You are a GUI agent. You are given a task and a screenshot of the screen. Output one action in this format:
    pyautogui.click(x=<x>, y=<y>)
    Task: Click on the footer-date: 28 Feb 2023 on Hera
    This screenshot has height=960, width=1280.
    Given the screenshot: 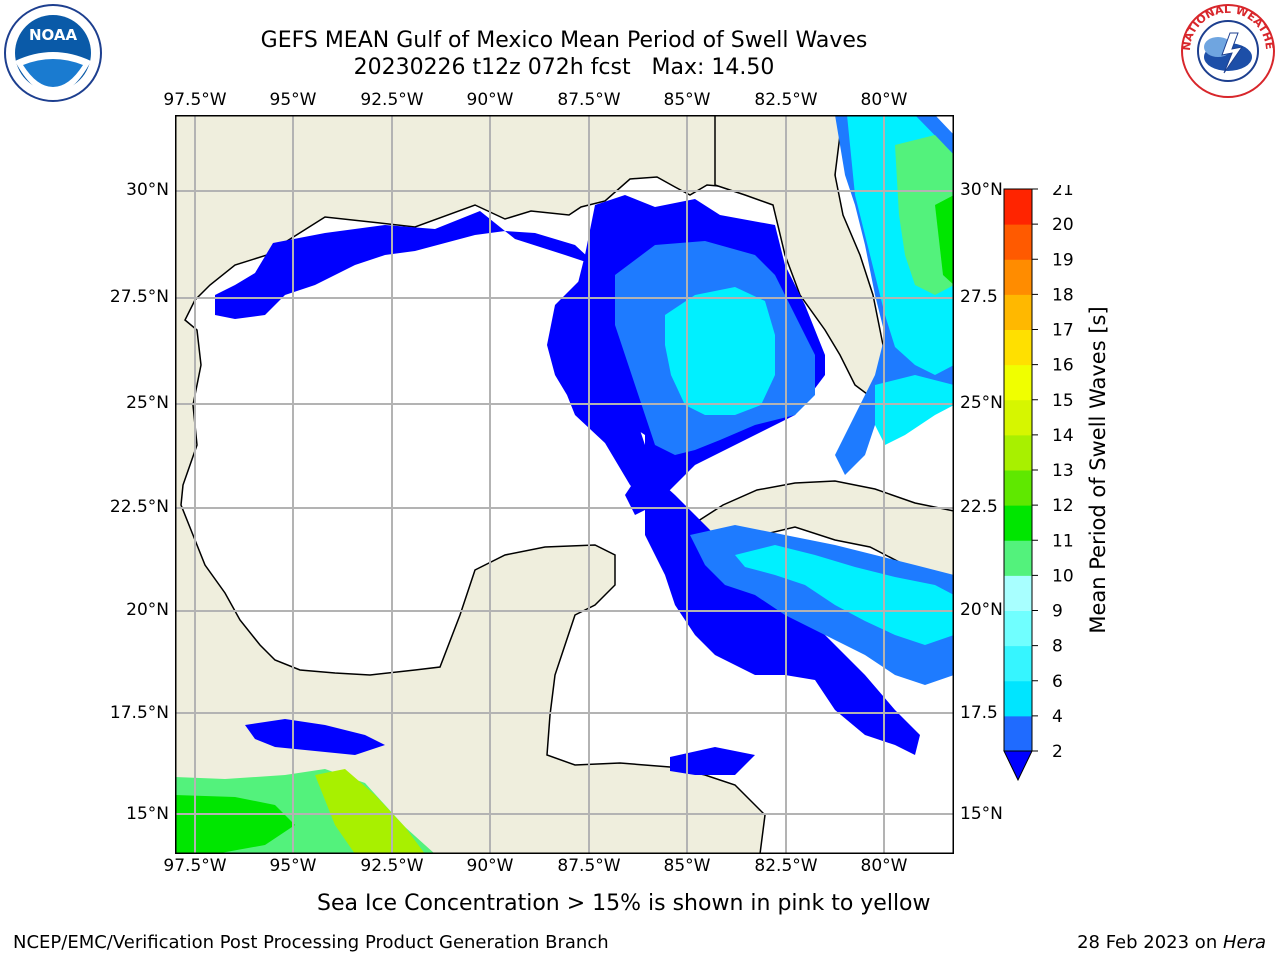 What is the action you would take?
    pyautogui.click(x=1171, y=942)
    